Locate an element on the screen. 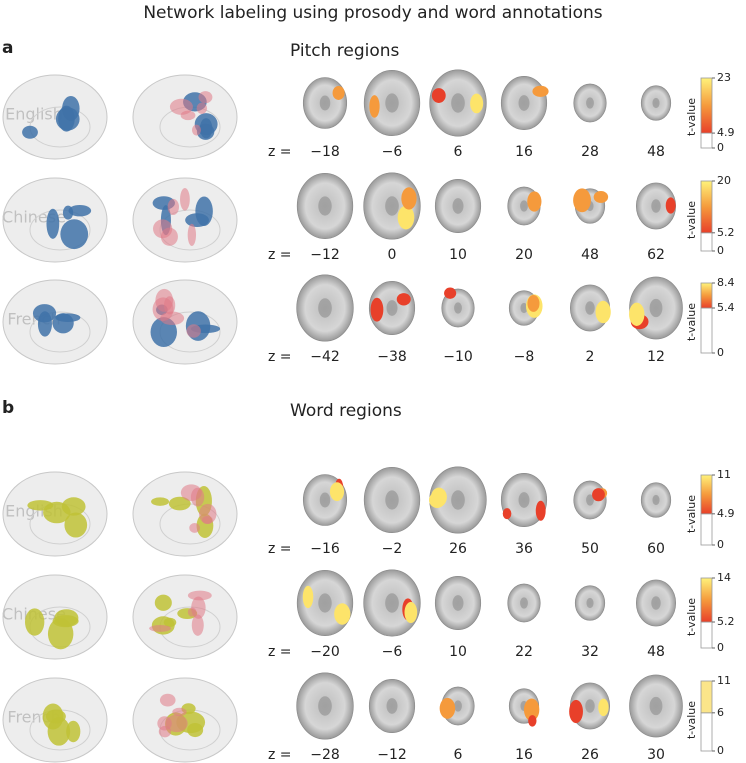 The height and width of the screenshot is (763, 746). z-value: −12 is located at coordinates (325, 255).